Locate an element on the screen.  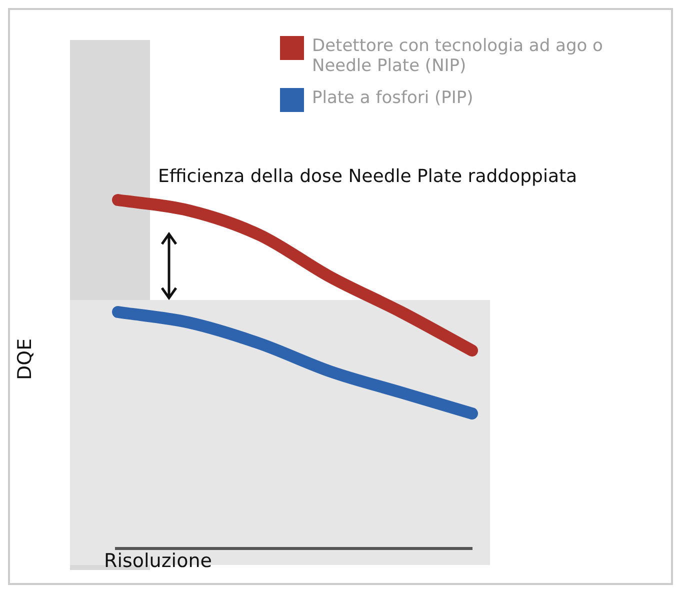
y-axis-title: DQE is located at coordinates (25, 359).